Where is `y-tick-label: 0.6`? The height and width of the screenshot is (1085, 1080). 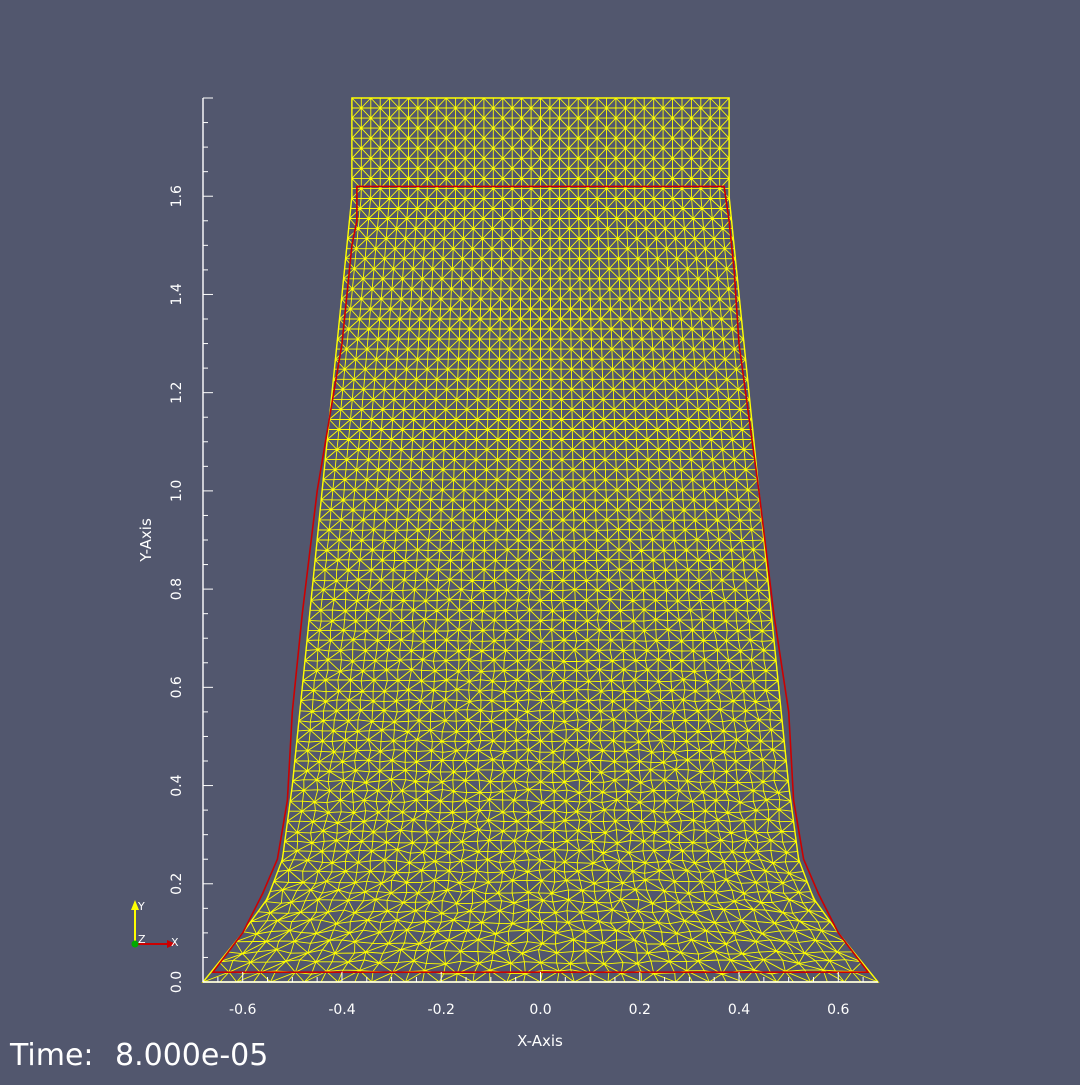 y-tick-label: 0.6 is located at coordinates (177, 687).